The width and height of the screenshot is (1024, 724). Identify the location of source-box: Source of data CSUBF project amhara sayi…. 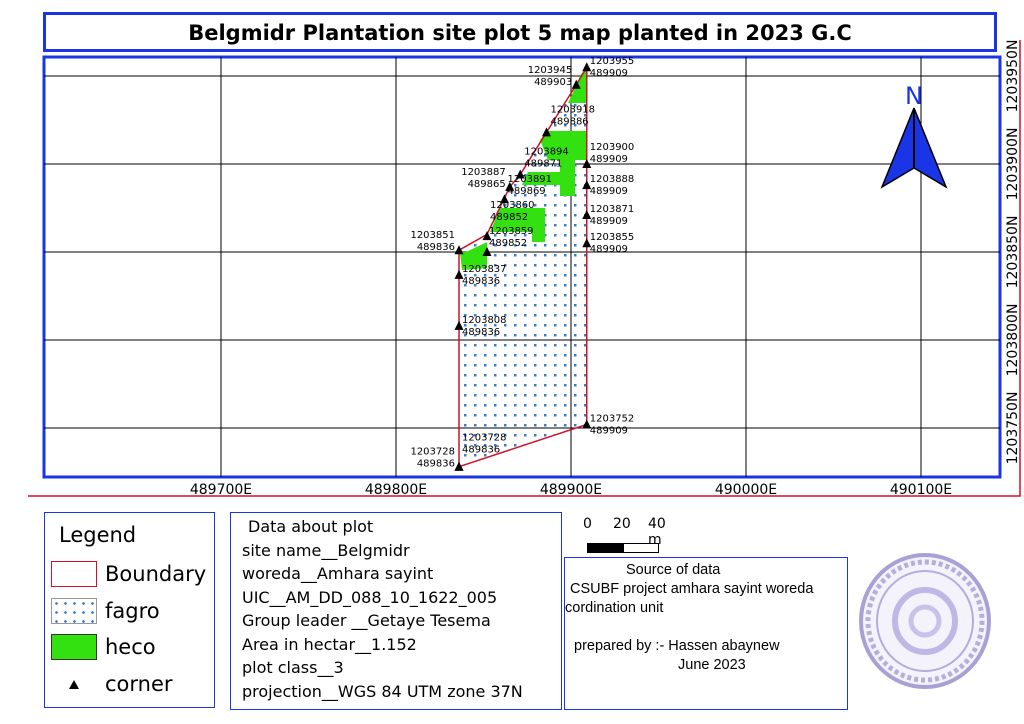
(706, 633).